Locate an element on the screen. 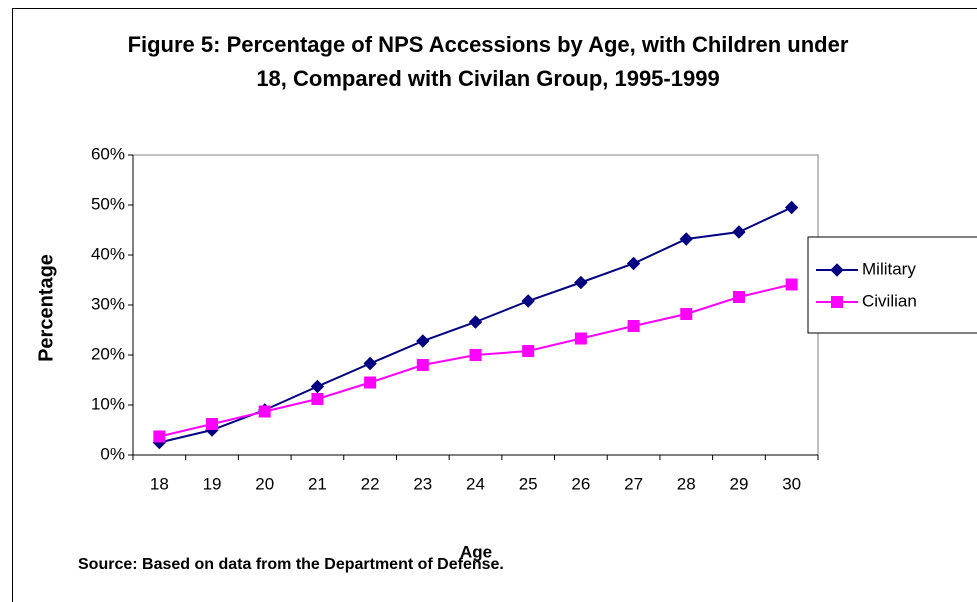 This screenshot has width=977, height=602. x-tick-label: 18 is located at coordinates (159, 483).